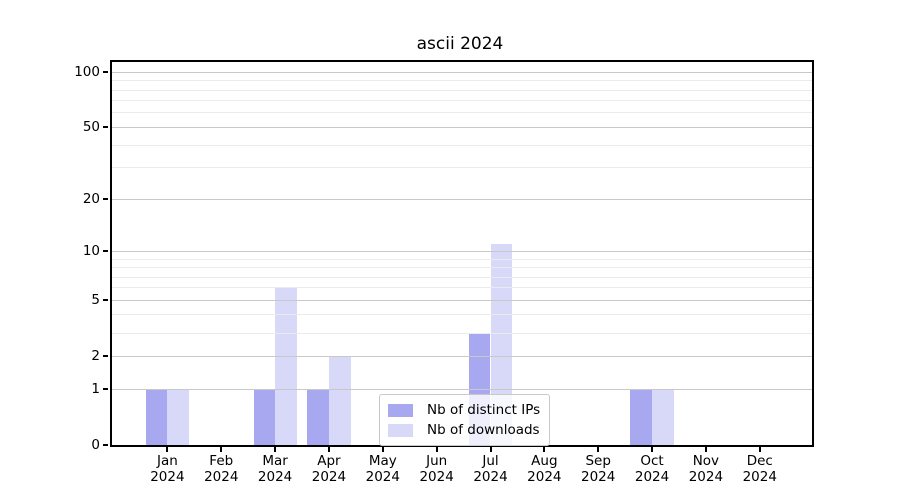 This screenshot has height=500, width=900. Describe the element at coordinates (264, 417) in the screenshot. I see `bar-distinct-ips-mar` at that location.